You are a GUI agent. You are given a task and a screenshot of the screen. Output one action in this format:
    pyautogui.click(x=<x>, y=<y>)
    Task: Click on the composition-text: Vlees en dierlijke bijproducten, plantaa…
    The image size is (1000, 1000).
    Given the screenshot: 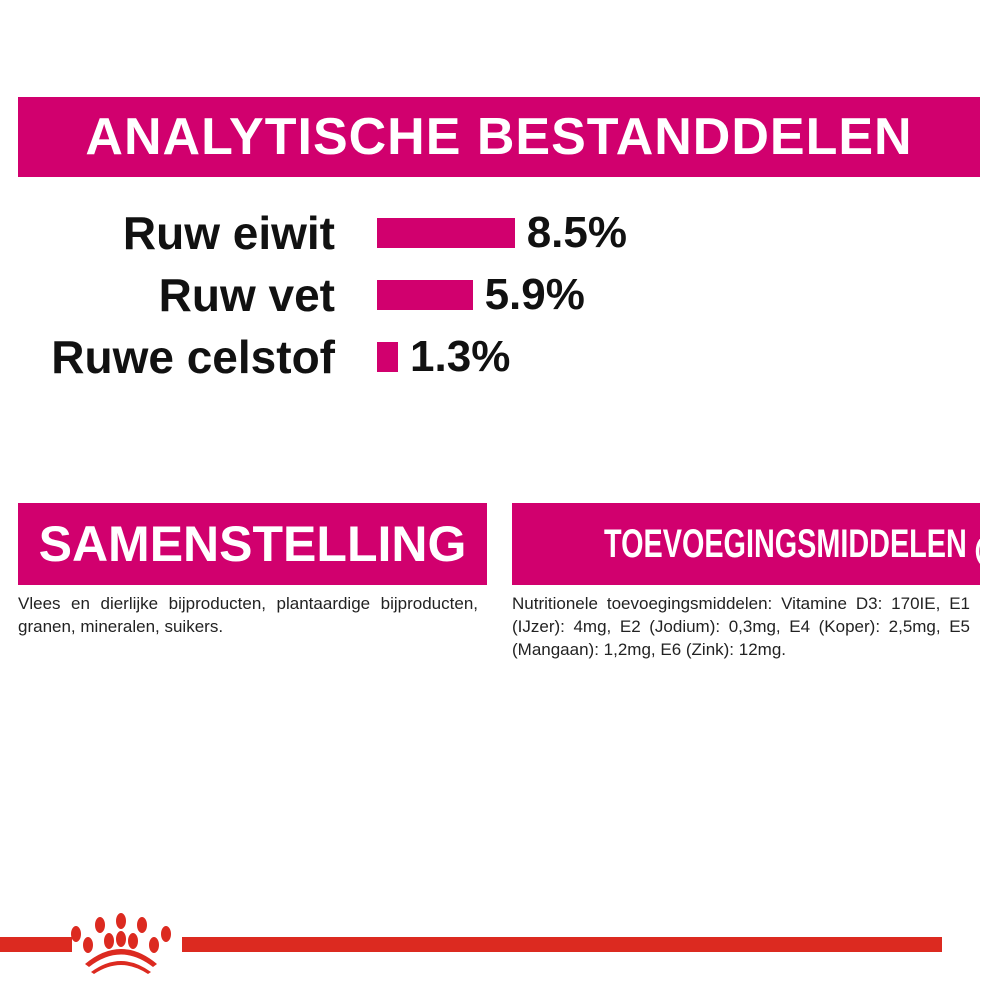 What is the action you would take?
    pyautogui.click(x=248, y=615)
    